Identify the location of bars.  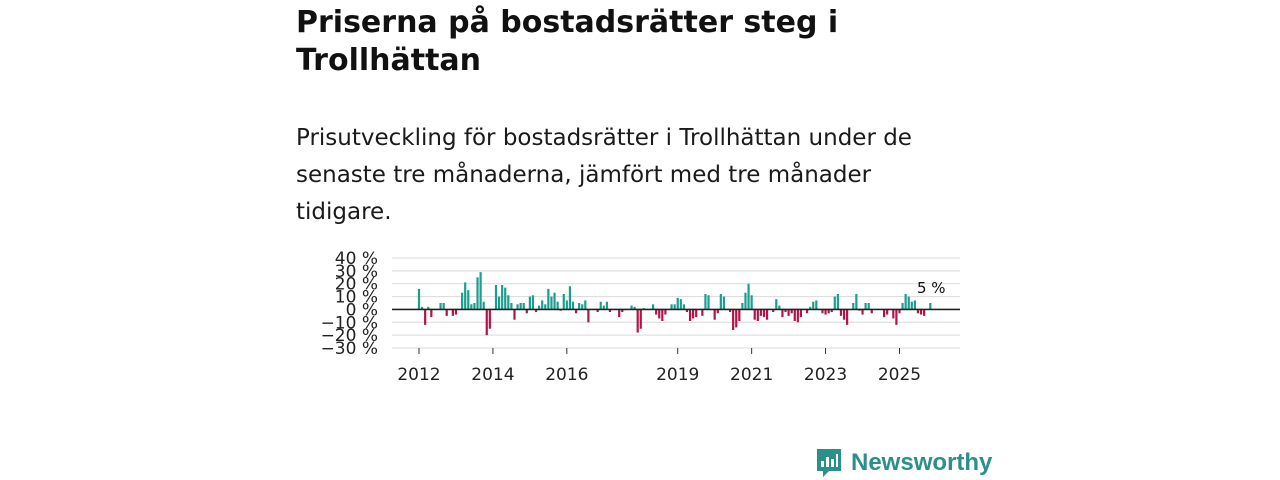
(674, 304).